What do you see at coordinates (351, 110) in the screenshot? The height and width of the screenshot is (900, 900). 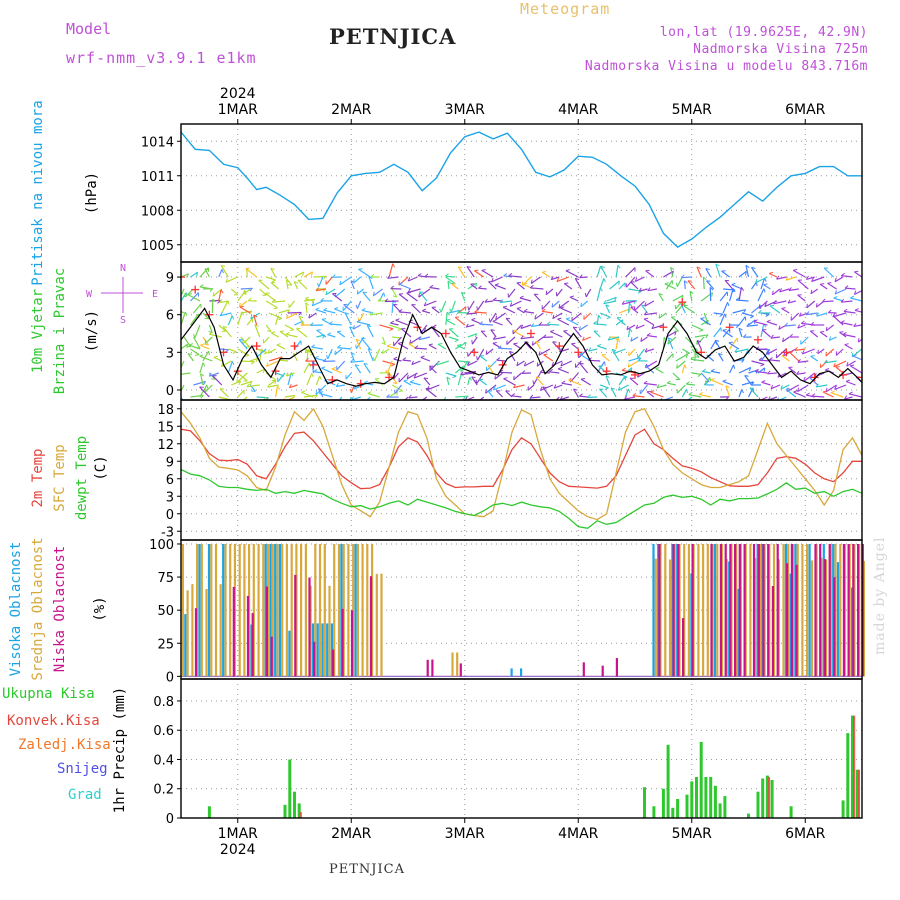 I see `date-label-top: 2MAR` at bounding box center [351, 110].